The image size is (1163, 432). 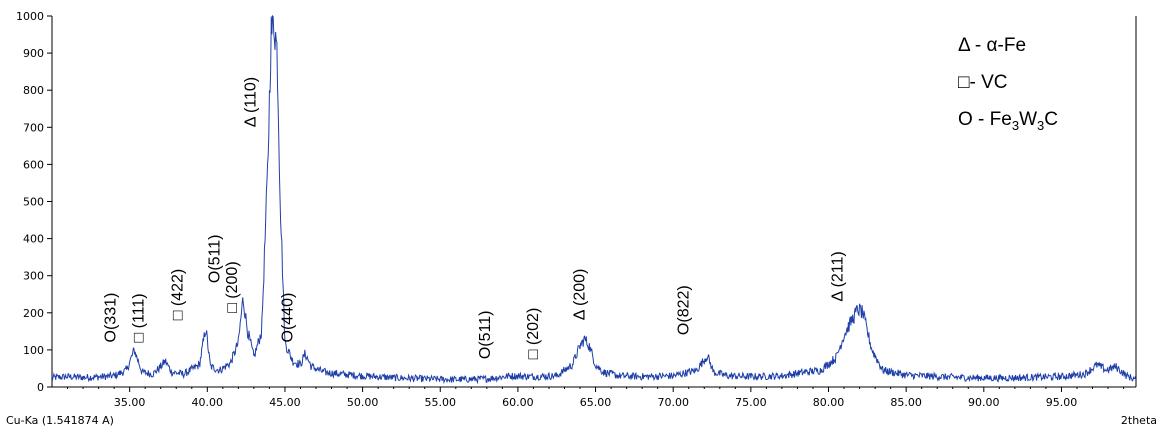 I want to click on legend: Δ - α-Fe □- VC O - Fe3W3C, so click(x=1008, y=84).